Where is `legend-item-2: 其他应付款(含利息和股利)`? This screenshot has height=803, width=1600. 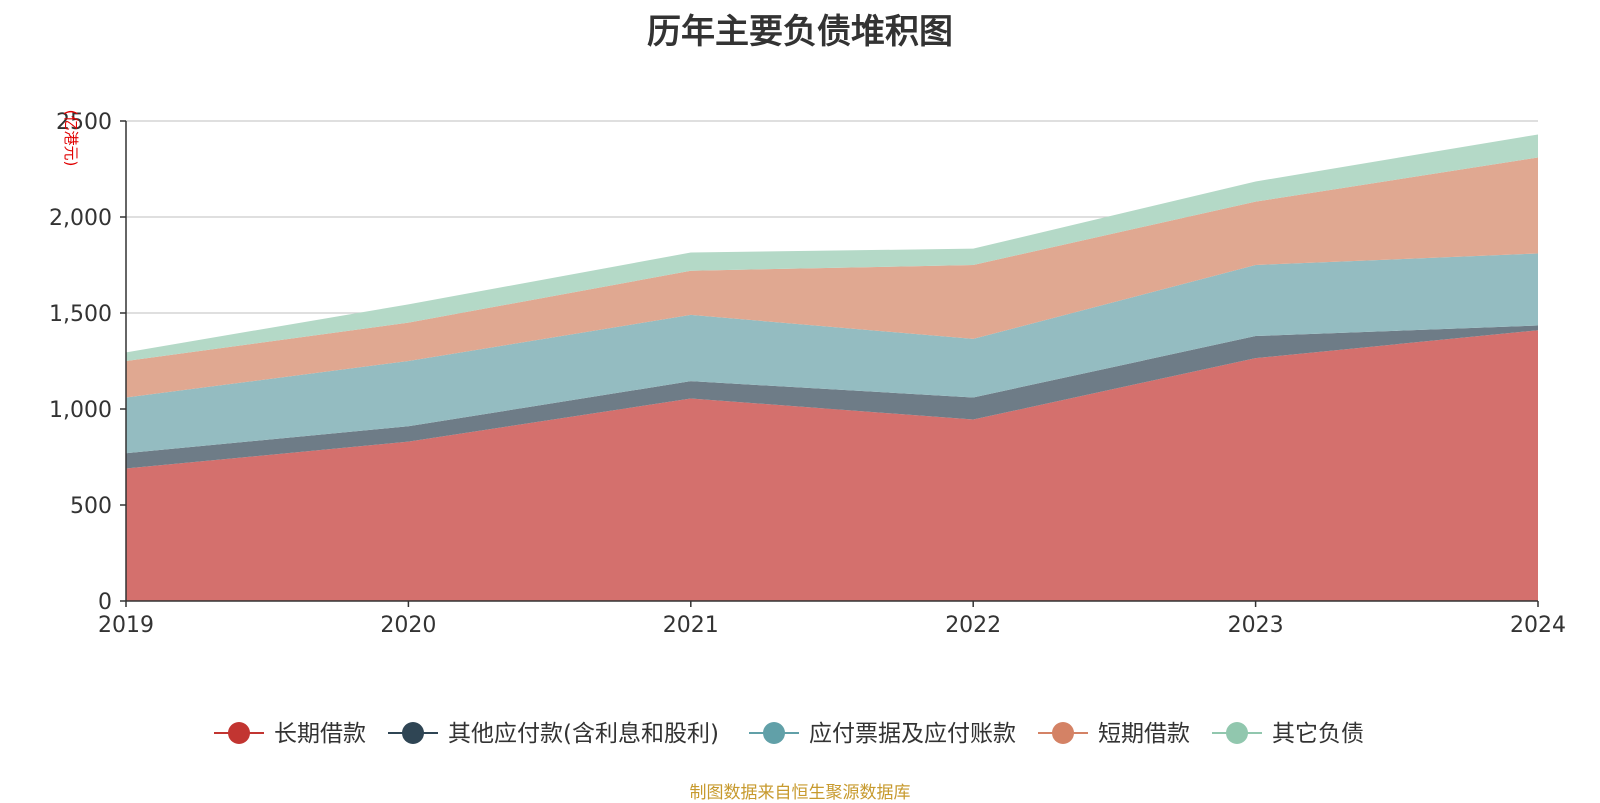 legend-item-2: 其他应付款(含利息和股利) is located at coordinates (553, 734).